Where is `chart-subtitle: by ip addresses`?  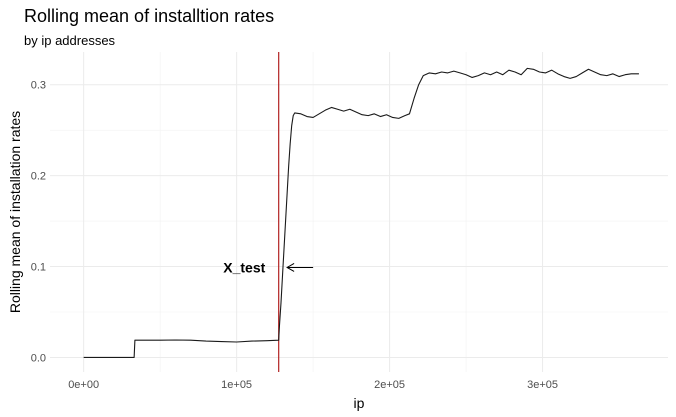 chart-subtitle: by ip addresses is located at coordinates (70, 40).